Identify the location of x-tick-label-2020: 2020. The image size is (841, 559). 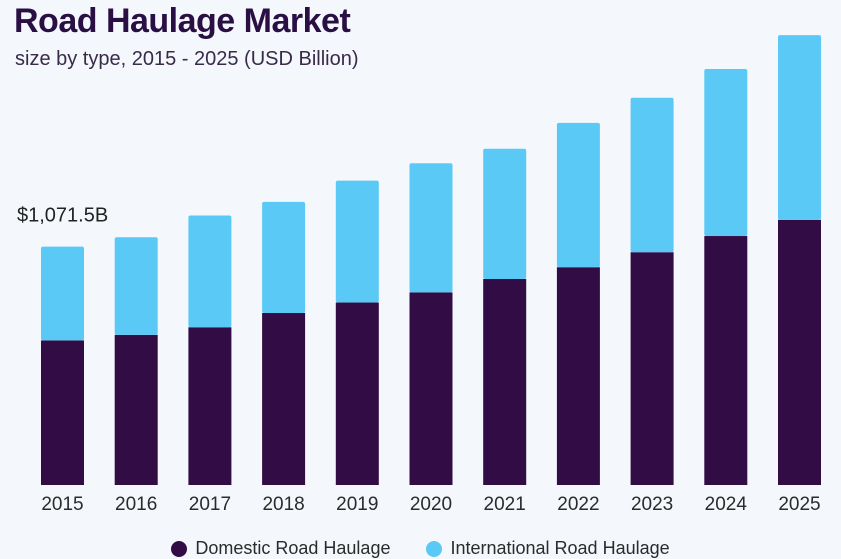
(431, 504).